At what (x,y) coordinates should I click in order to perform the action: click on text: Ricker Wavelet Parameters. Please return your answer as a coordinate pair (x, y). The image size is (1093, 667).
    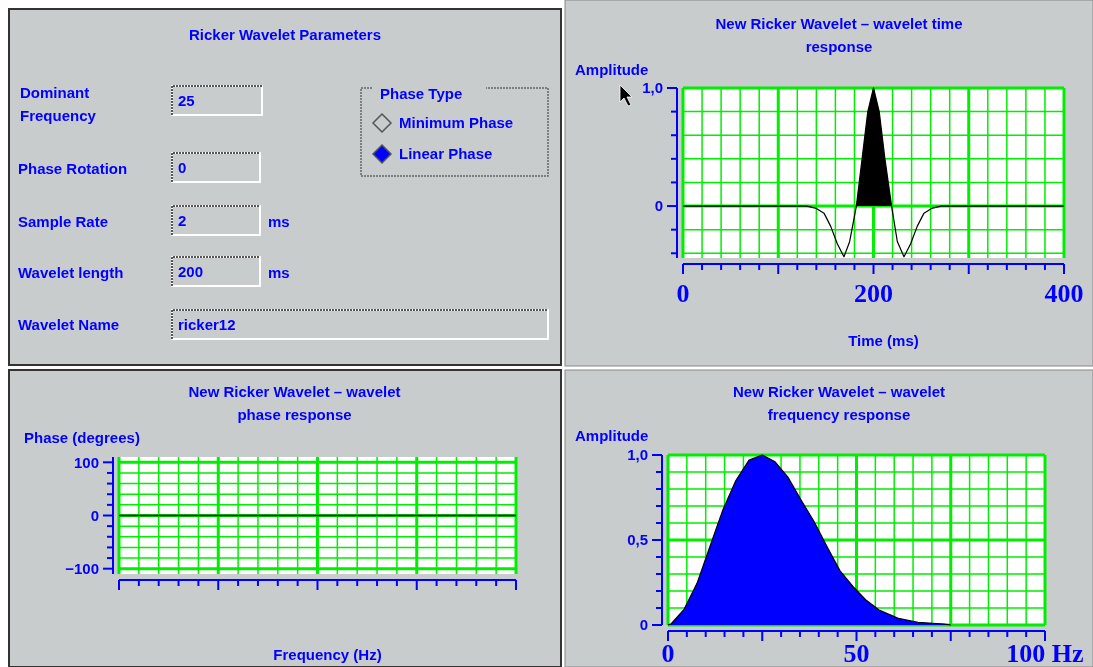
    Looking at the image, I should click on (285, 34).